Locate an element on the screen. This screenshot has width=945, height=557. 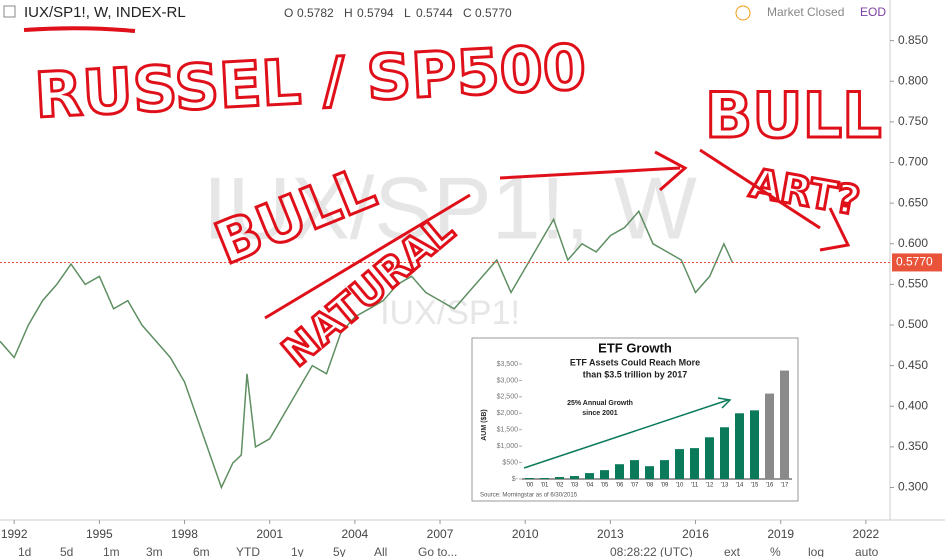
inset-x-label: '07 is located at coordinates (635, 486).